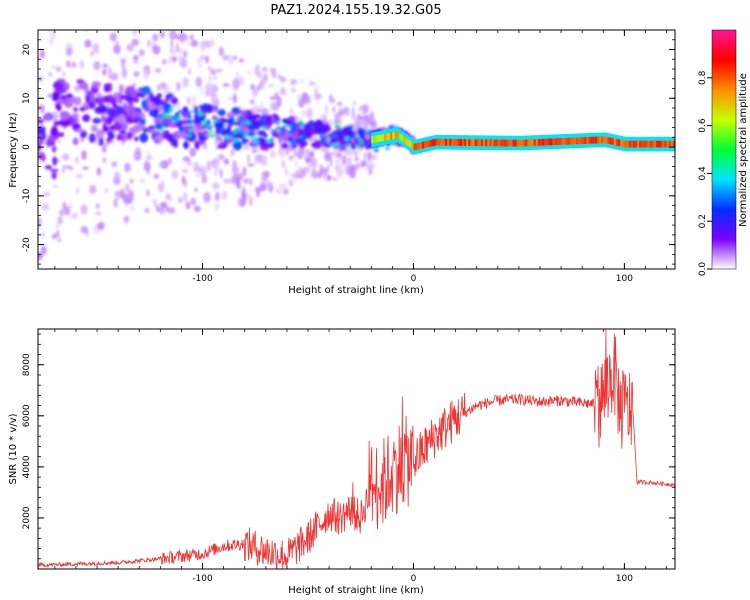  I want to click on snr-y-axis-label: SNR (10 * v/v), so click(13, 448).